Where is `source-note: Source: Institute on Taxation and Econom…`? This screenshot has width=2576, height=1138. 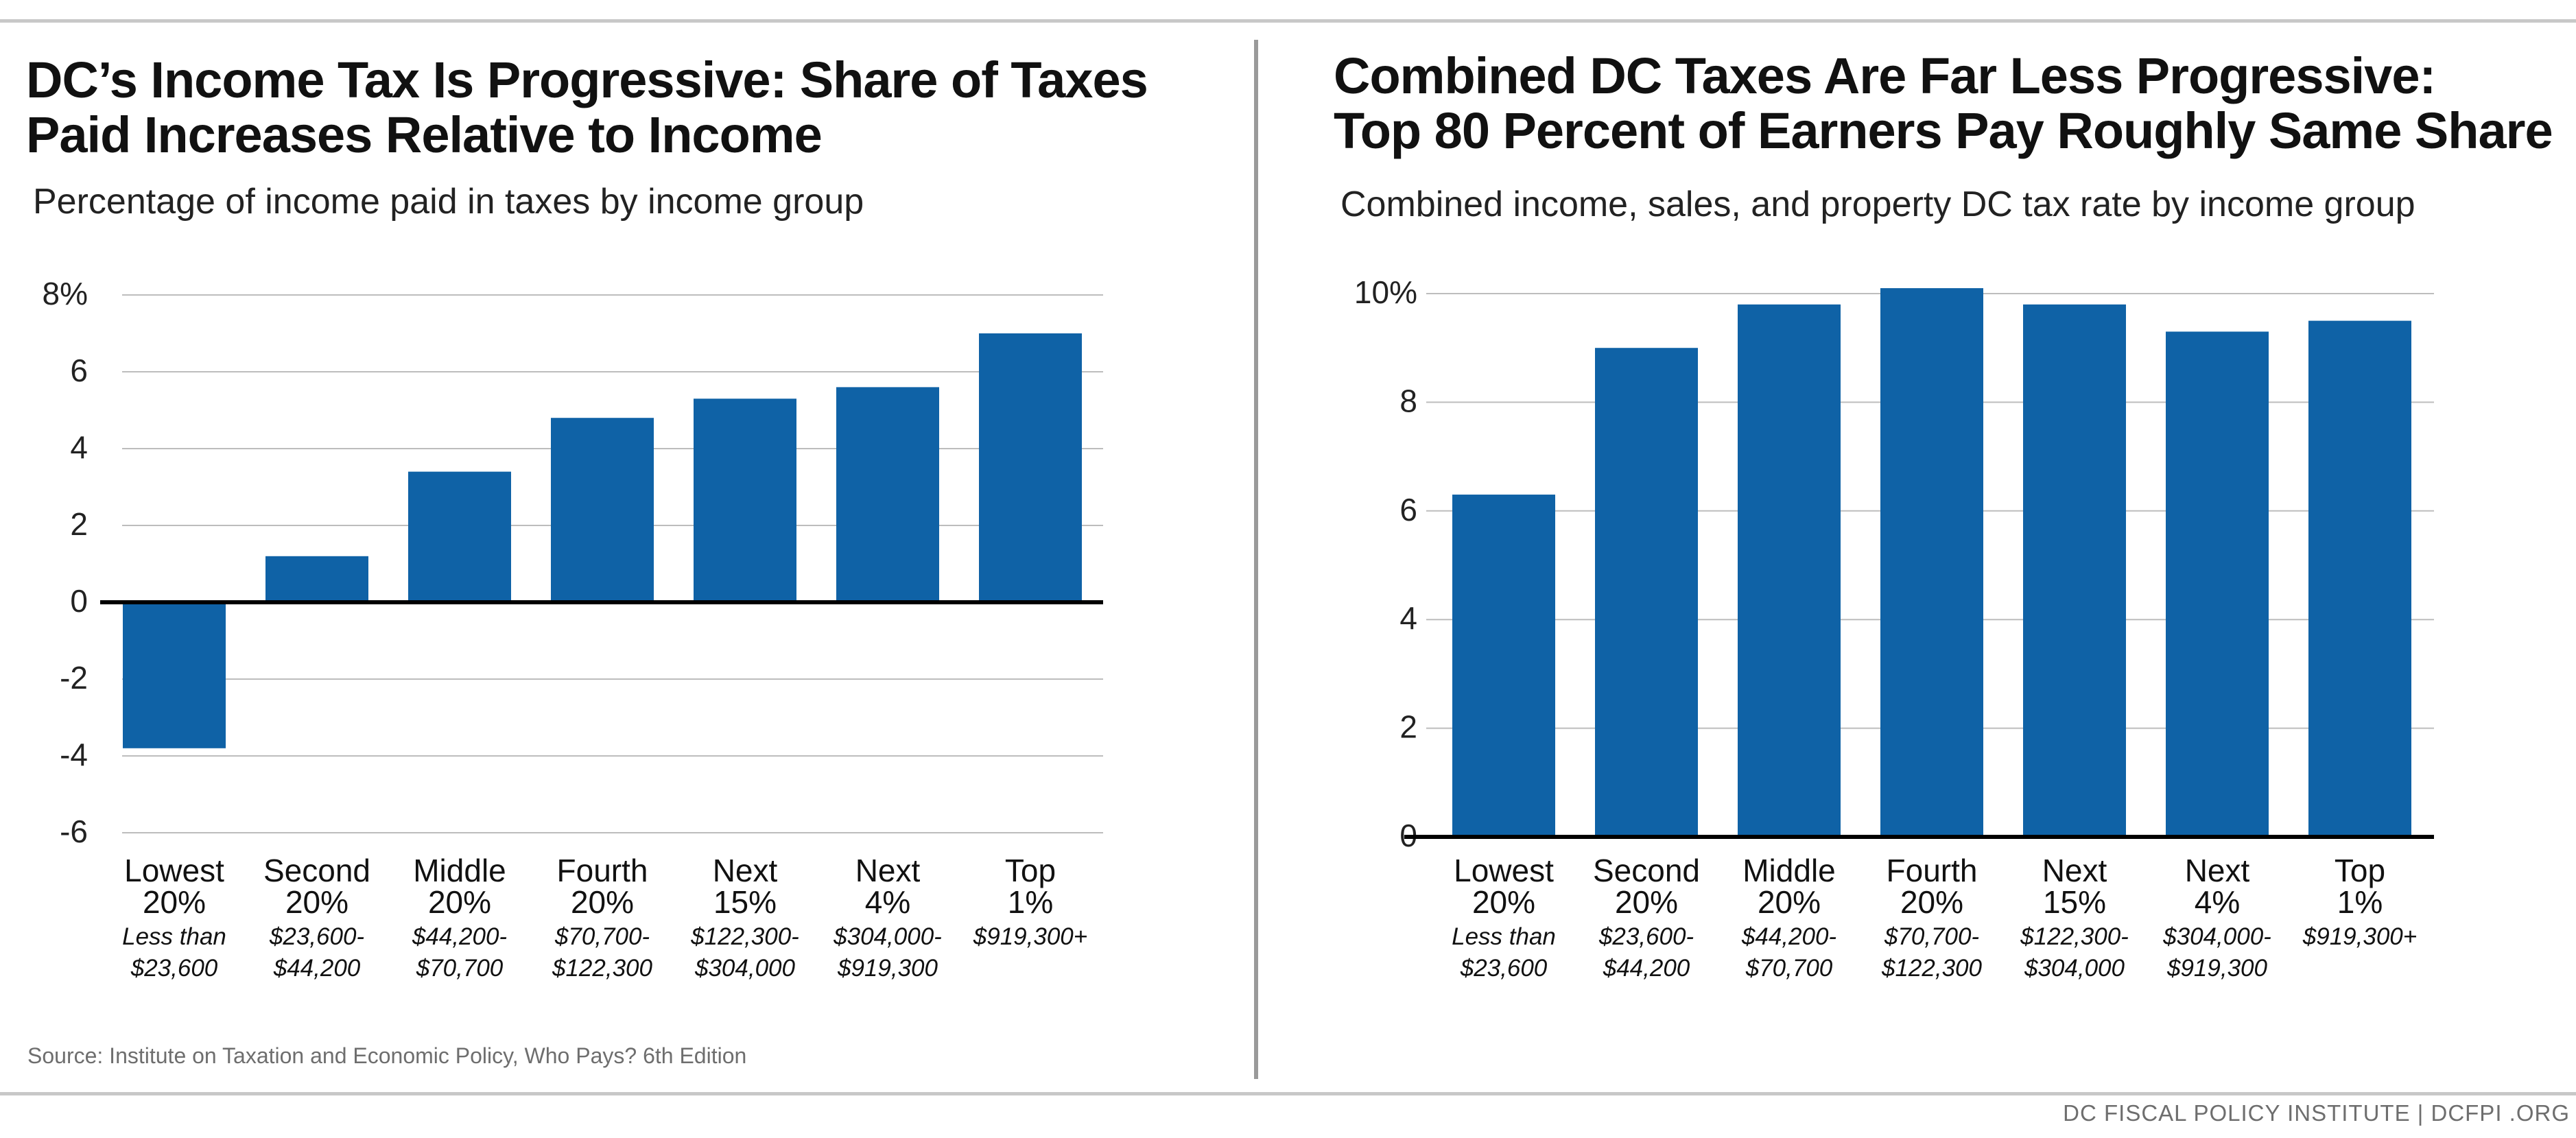 source-note: Source: Institute on Taxation and Econom… is located at coordinates (387, 1055).